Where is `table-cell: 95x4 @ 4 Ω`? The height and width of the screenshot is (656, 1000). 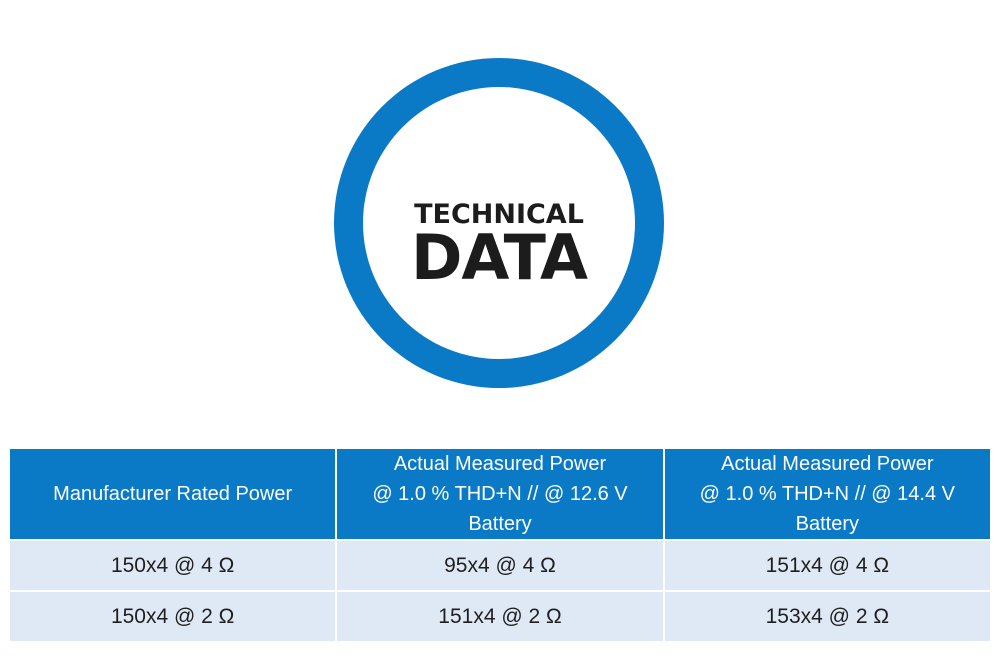 table-cell: 95x4 @ 4 Ω is located at coordinates (500, 565).